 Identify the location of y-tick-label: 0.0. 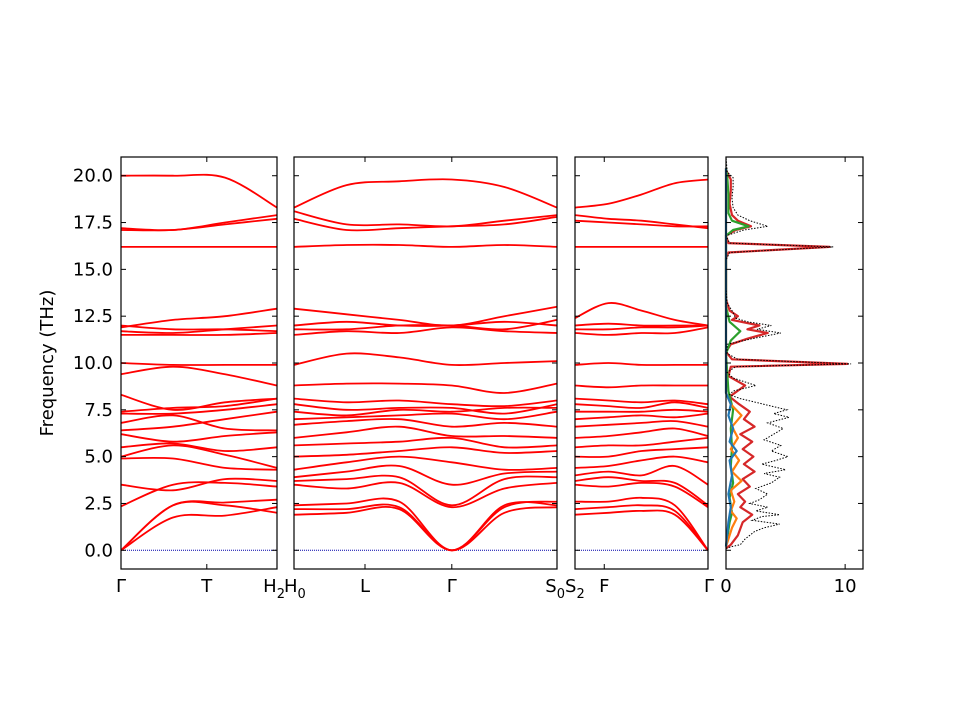
(98, 550).